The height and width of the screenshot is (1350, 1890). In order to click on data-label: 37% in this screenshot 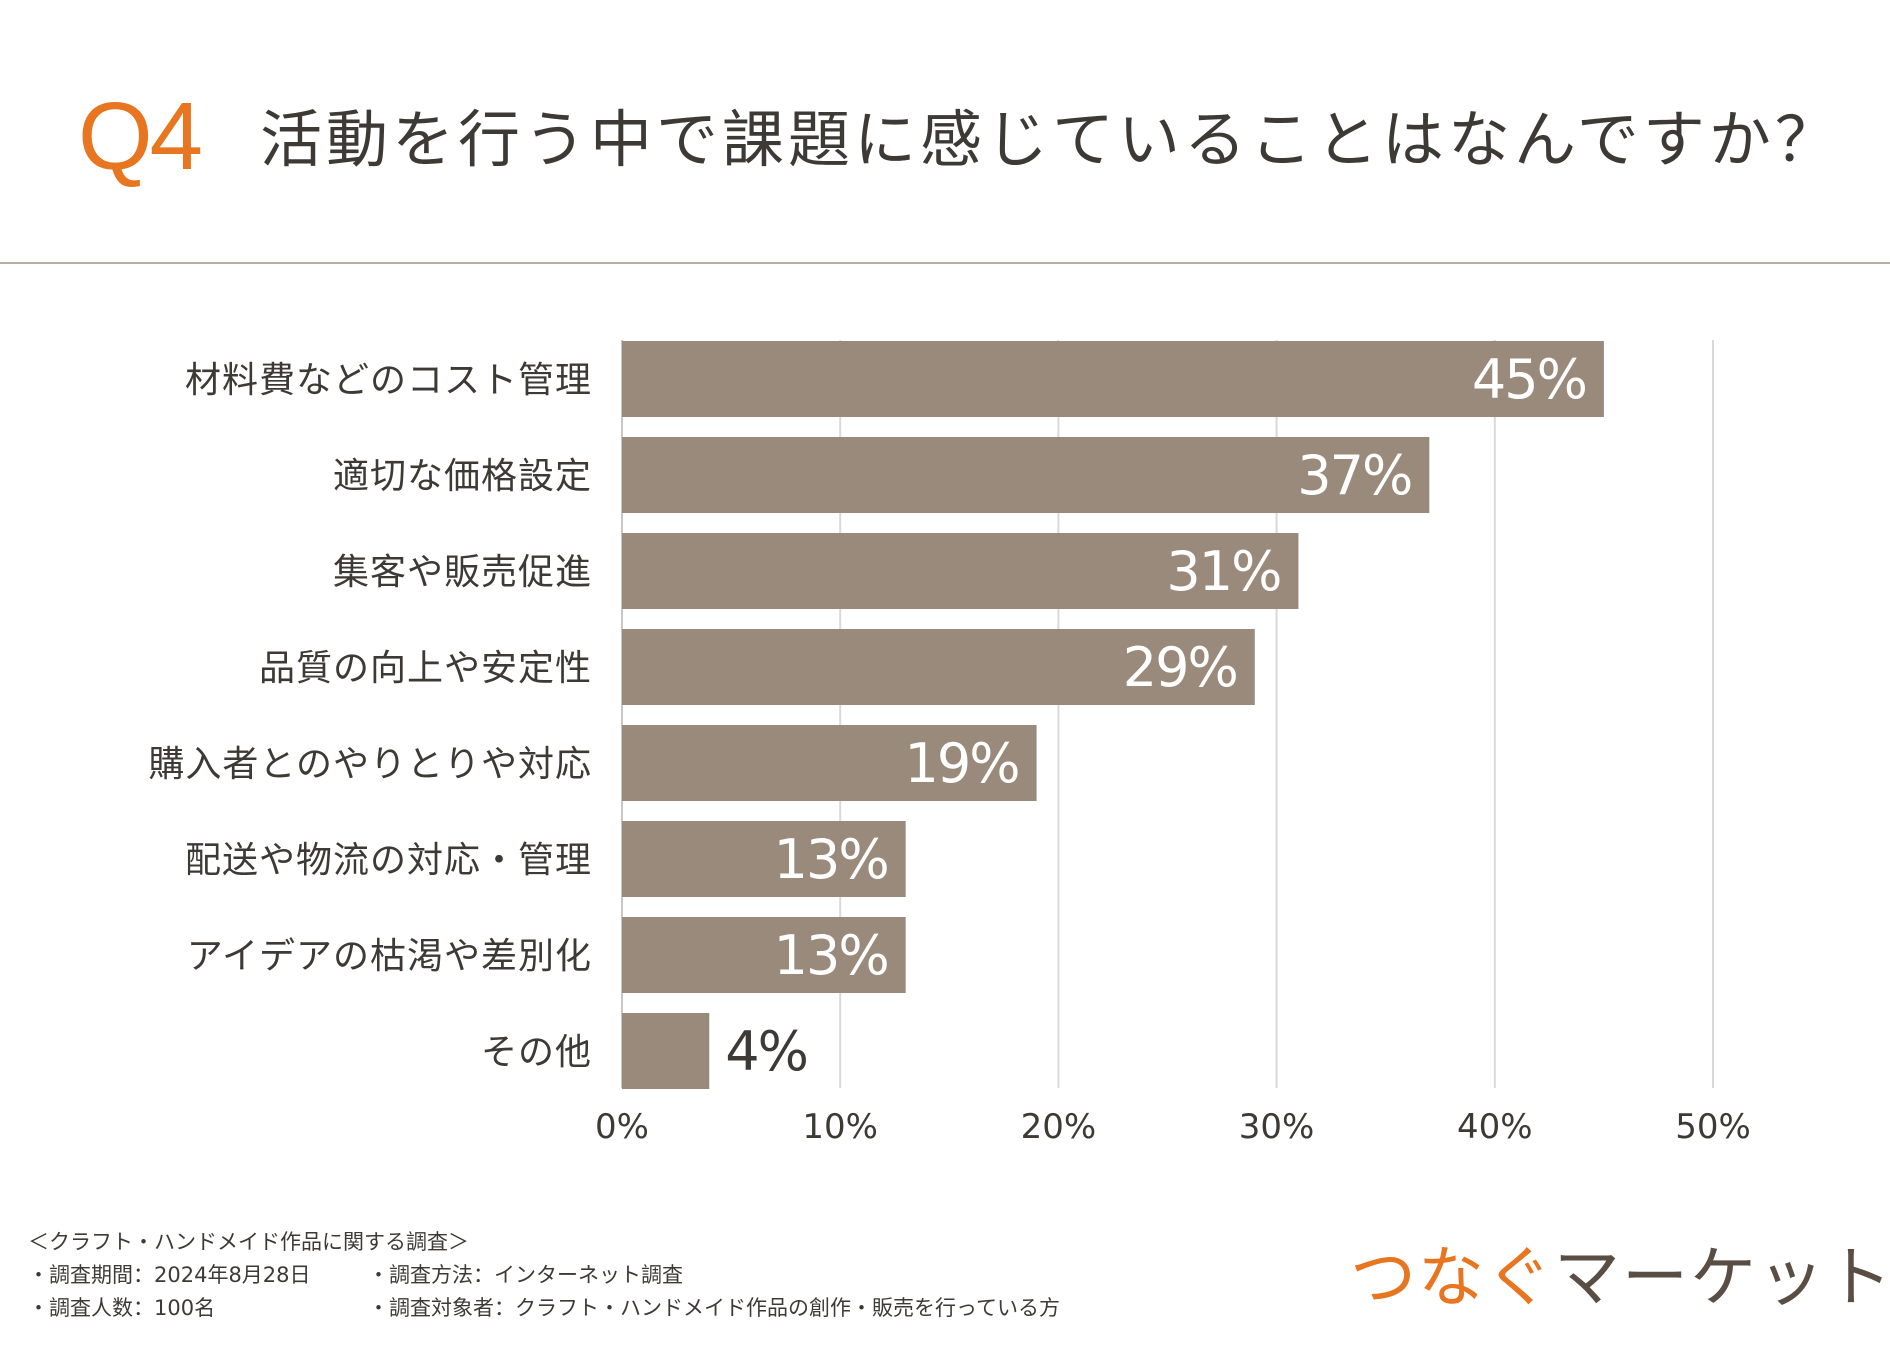, I will do `click(1354, 475)`.